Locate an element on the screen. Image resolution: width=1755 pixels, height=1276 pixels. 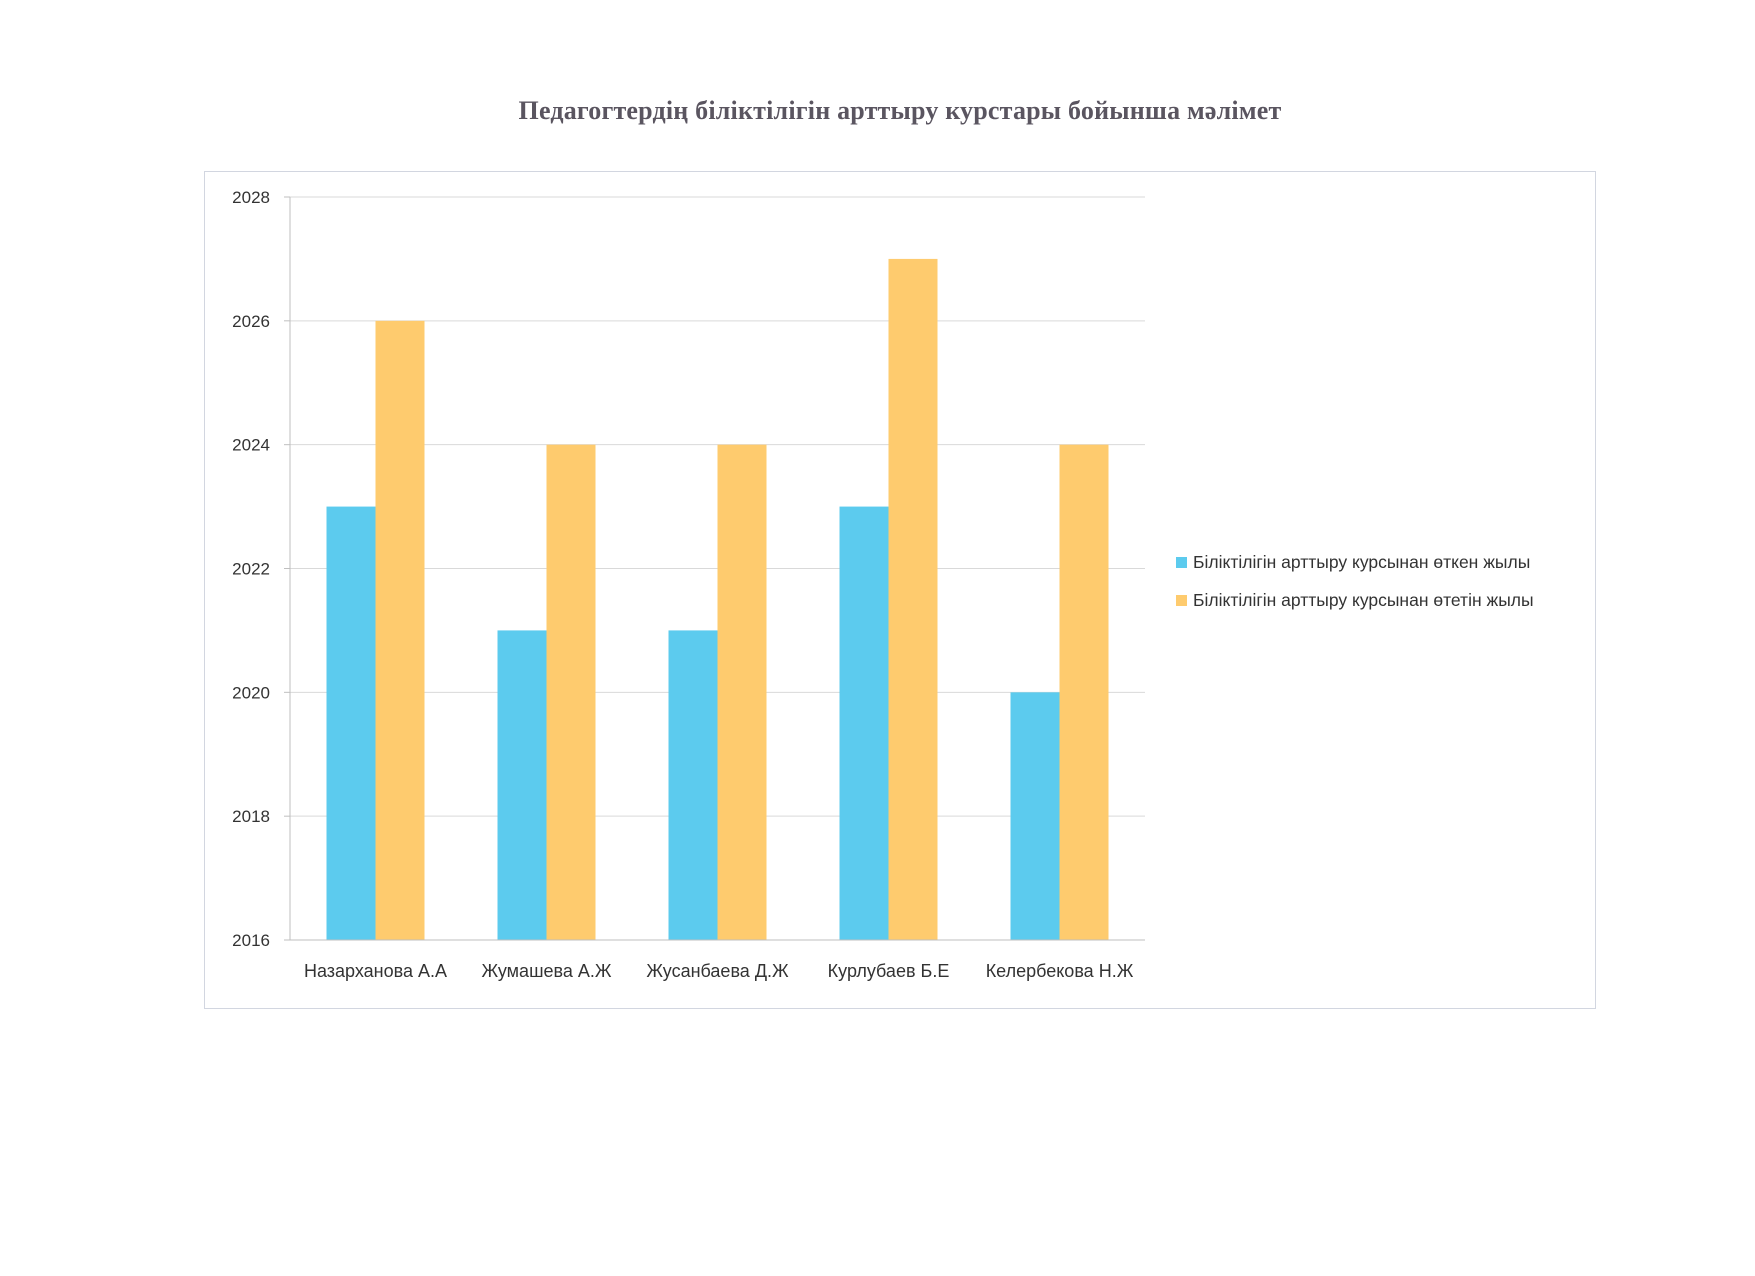
y-tick-label: 2028 is located at coordinates (251, 197).